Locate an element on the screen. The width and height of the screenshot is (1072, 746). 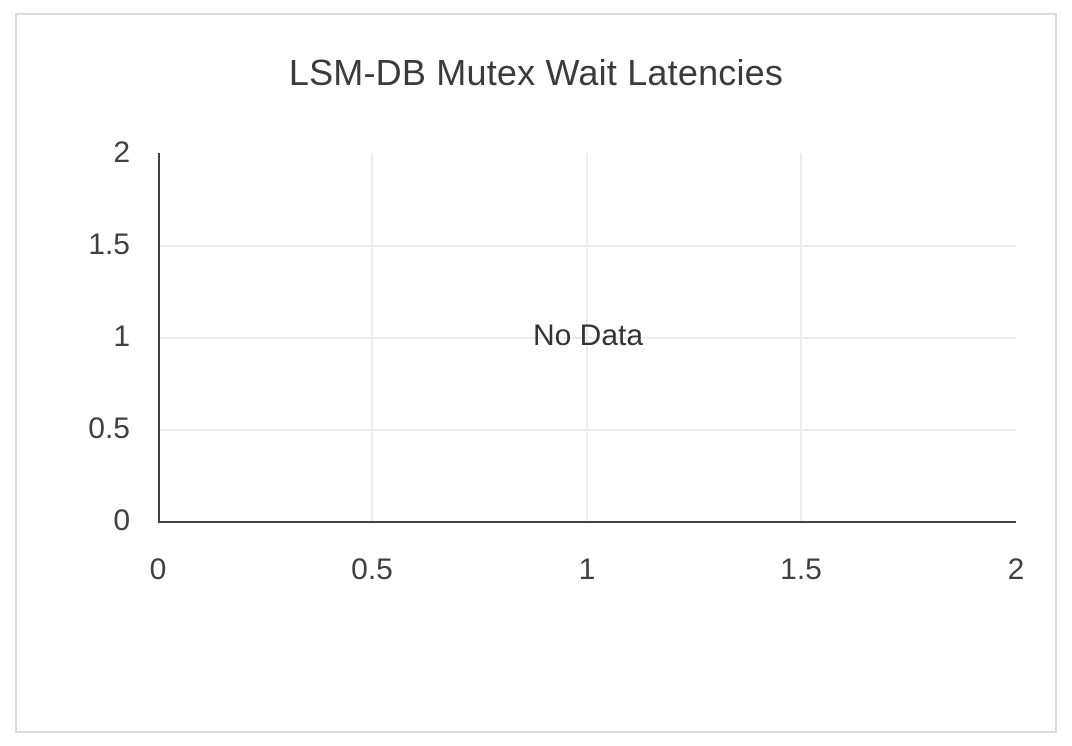
x-tick-label: 2 is located at coordinates (1016, 569).